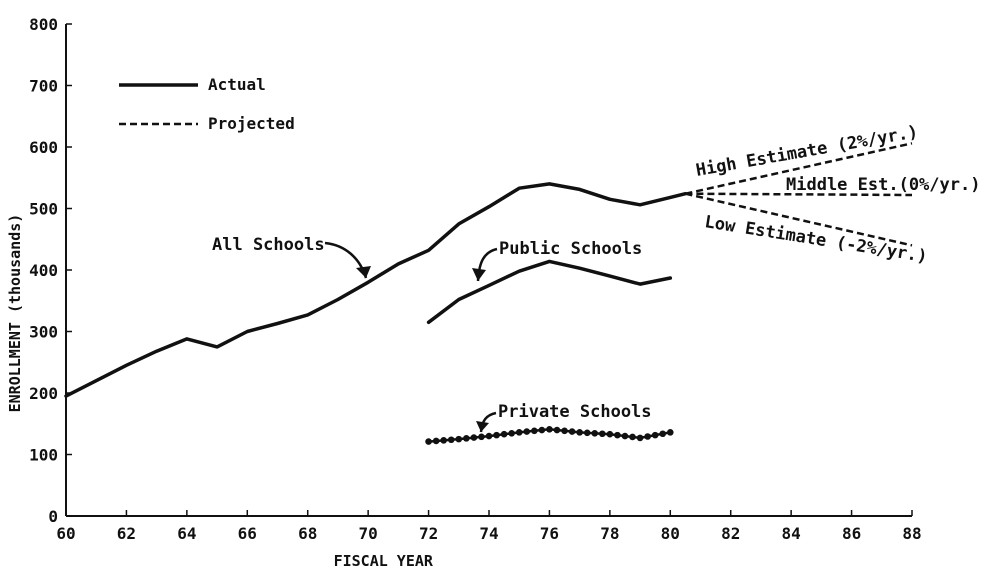 The height and width of the screenshot is (570, 985). Describe the element at coordinates (268, 245) in the screenshot. I see `annotation-all-schools: All Schools` at that location.